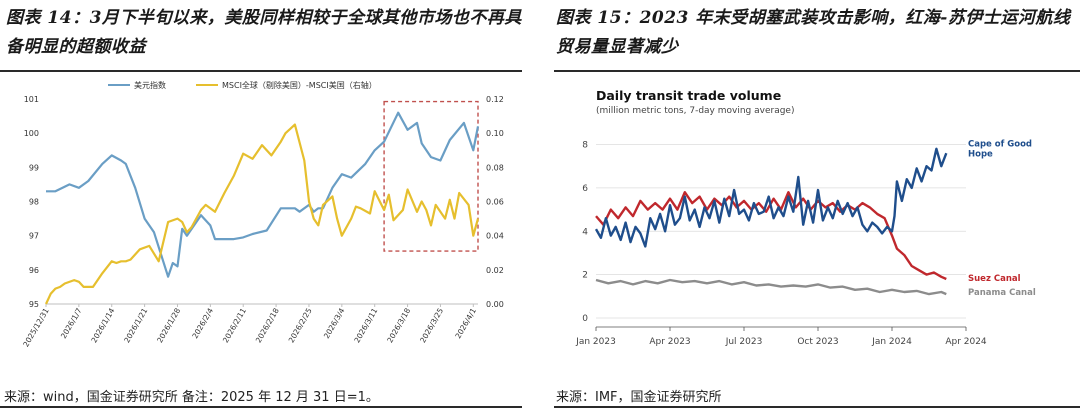 The image size is (1080, 413). Describe the element at coordinates (34, 270) in the screenshot. I see `left-y-tick-label: 96` at that location.